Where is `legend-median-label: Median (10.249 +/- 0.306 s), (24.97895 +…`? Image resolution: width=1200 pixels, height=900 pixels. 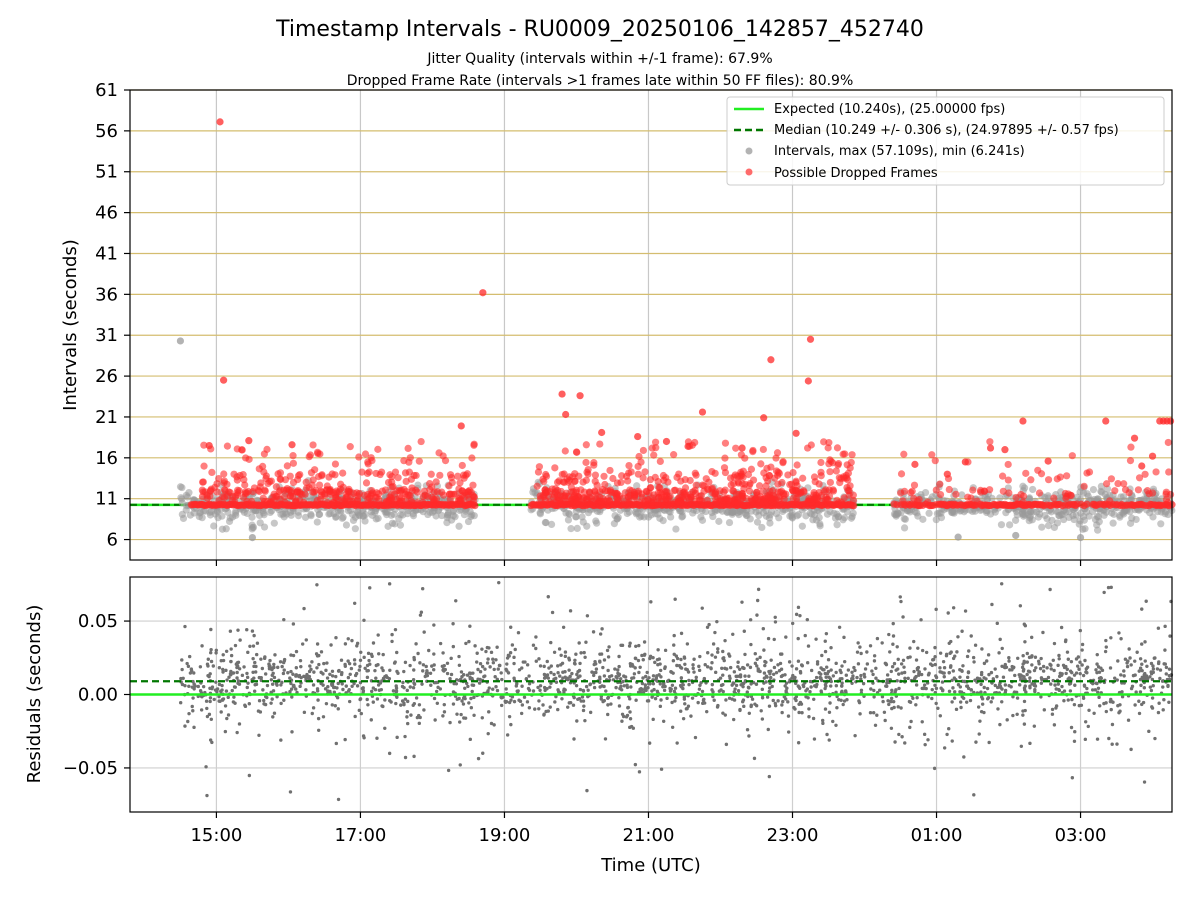
legend-median-label: Median (10.249 +/- 0.306 s), (24.97895 +… is located at coordinates (946, 130).